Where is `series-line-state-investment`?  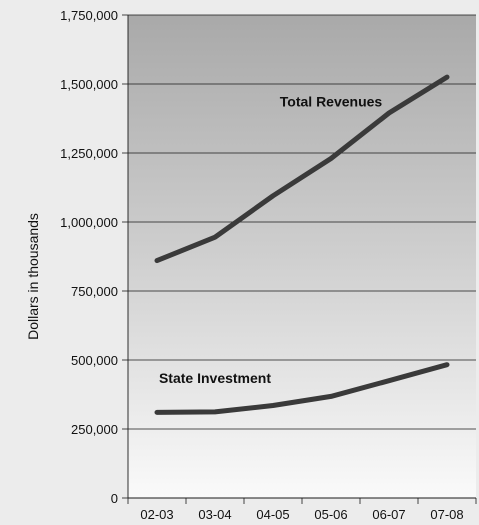 series-line-state-investment is located at coordinates (302, 388).